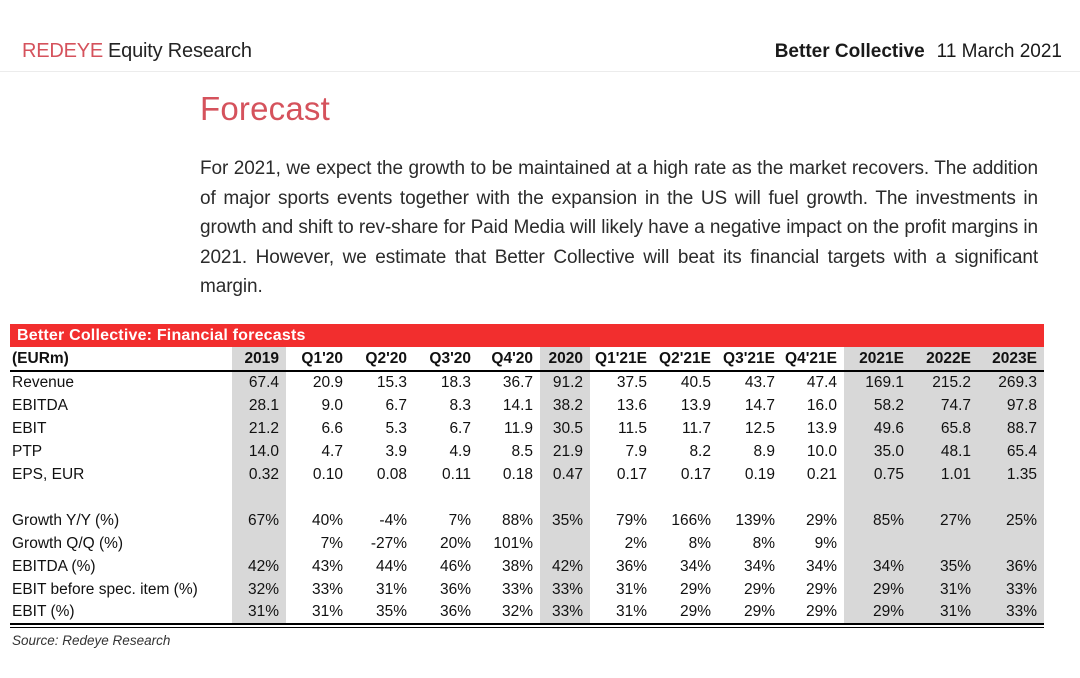 The image size is (1080, 678). What do you see at coordinates (567, 451) in the screenshot?
I see `table-cell: 21.9` at bounding box center [567, 451].